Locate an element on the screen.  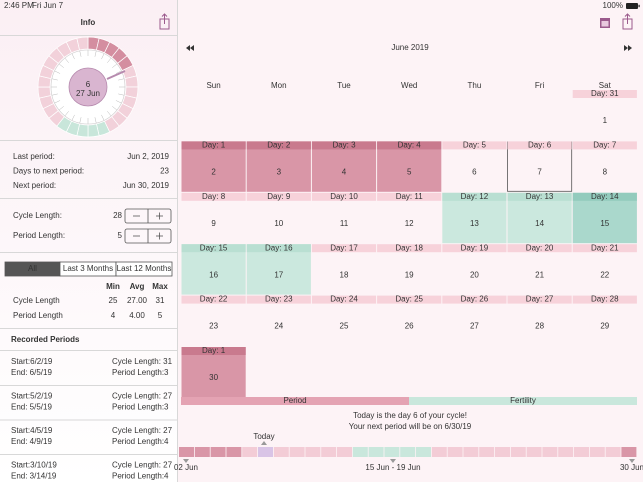
prev-month is located at coordinates (190, 48).